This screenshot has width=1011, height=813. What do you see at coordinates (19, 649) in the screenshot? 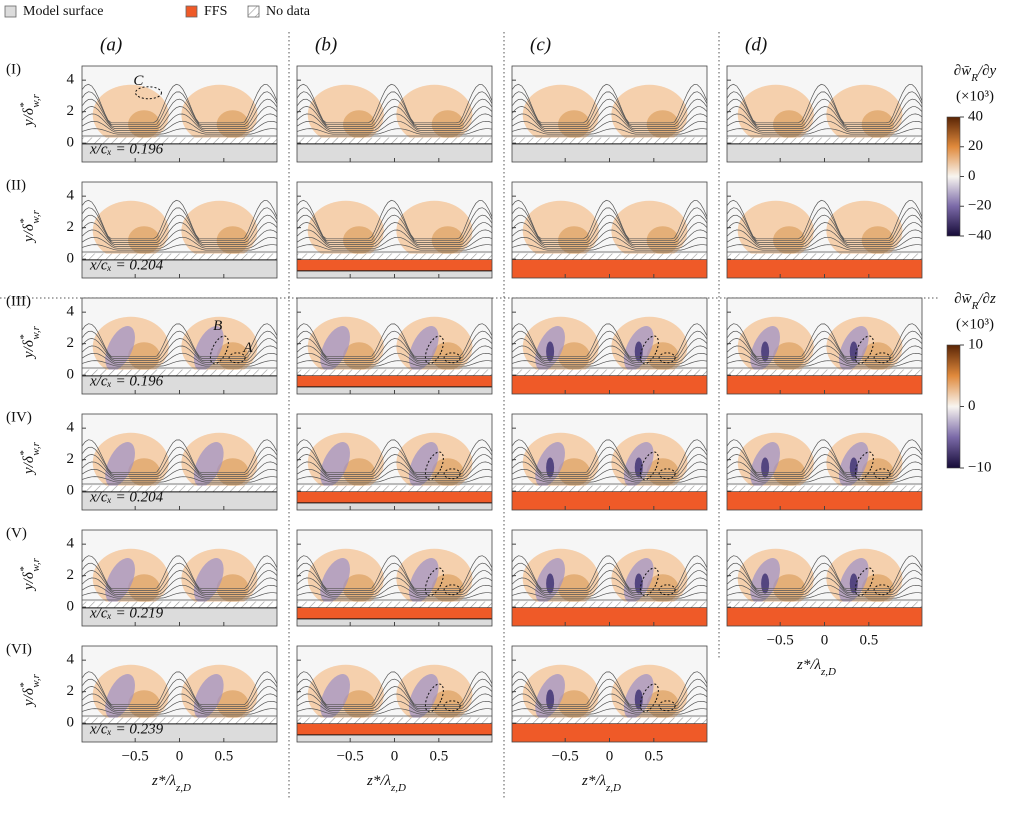
I see `row-label: (VI)` at bounding box center [19, 649].